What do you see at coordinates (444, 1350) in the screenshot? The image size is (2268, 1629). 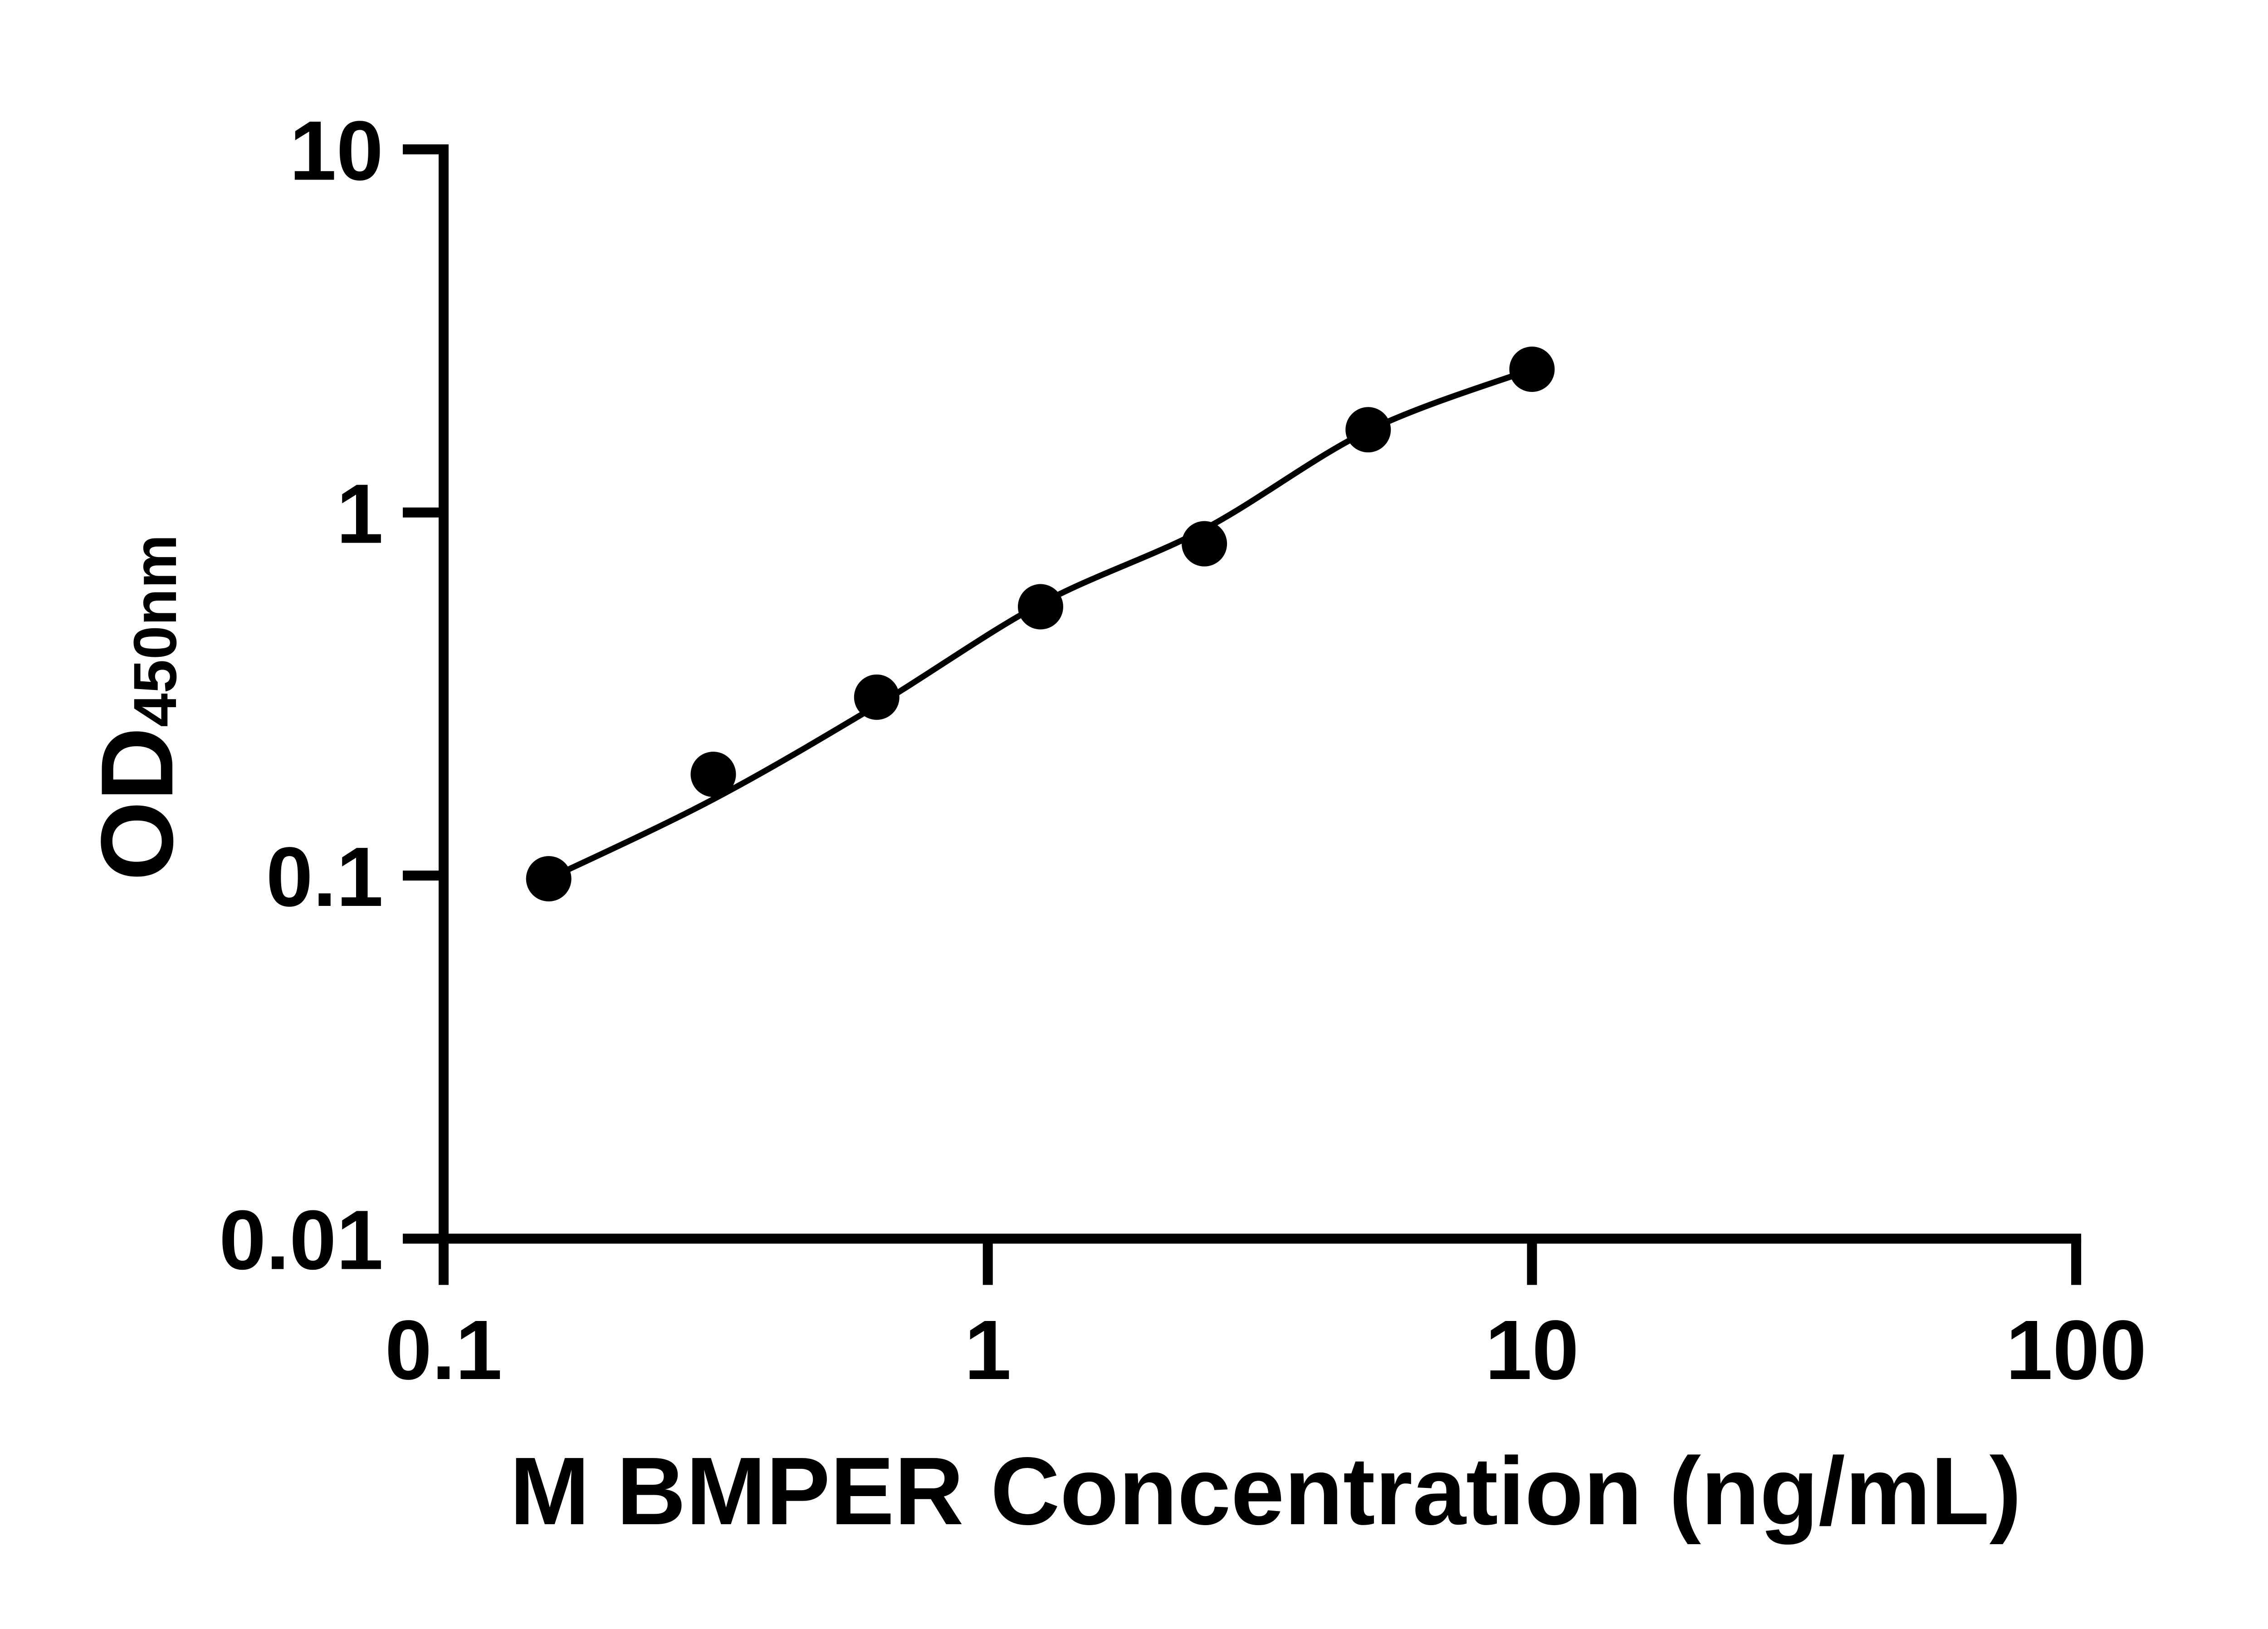 I see `x-tick-label: 0.1` at bounding box center [444, 1350].